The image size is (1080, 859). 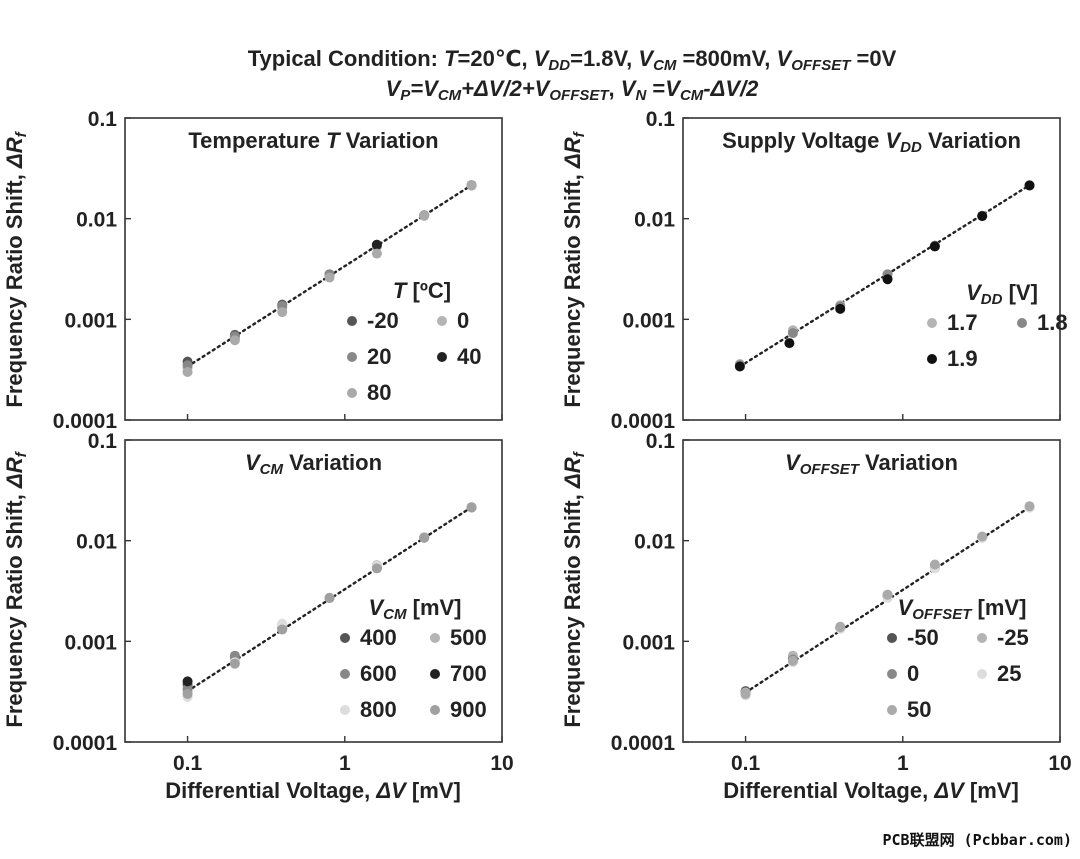 I want to click on legend-entry--20: -20, so click(x=373, y=320).